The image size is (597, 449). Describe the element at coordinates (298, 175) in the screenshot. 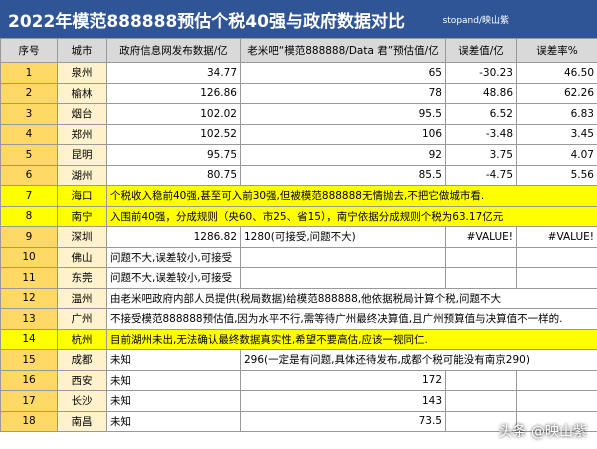

I see `data-row: 6 湖州 80.75 85.5 -4.75 5.56` at that location.